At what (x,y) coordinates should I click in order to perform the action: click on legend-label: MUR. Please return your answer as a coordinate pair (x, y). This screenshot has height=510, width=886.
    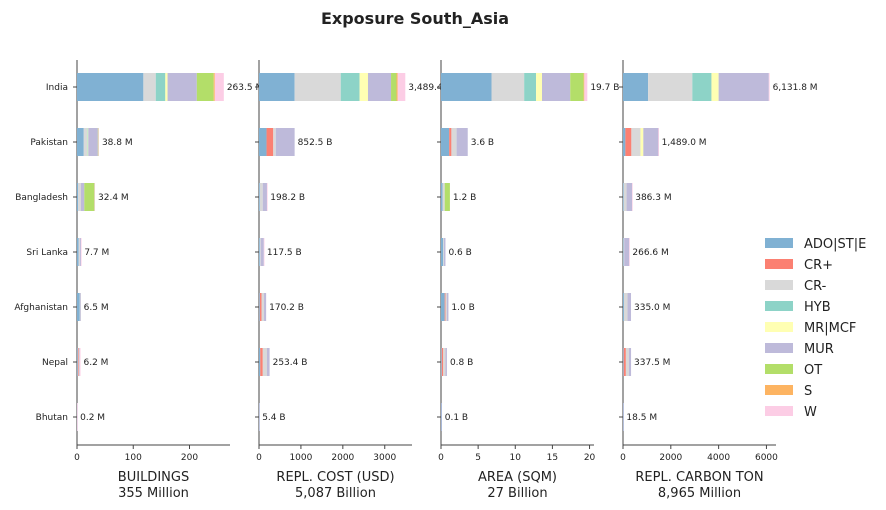
    Looking at the image, I should click on (819, 349).